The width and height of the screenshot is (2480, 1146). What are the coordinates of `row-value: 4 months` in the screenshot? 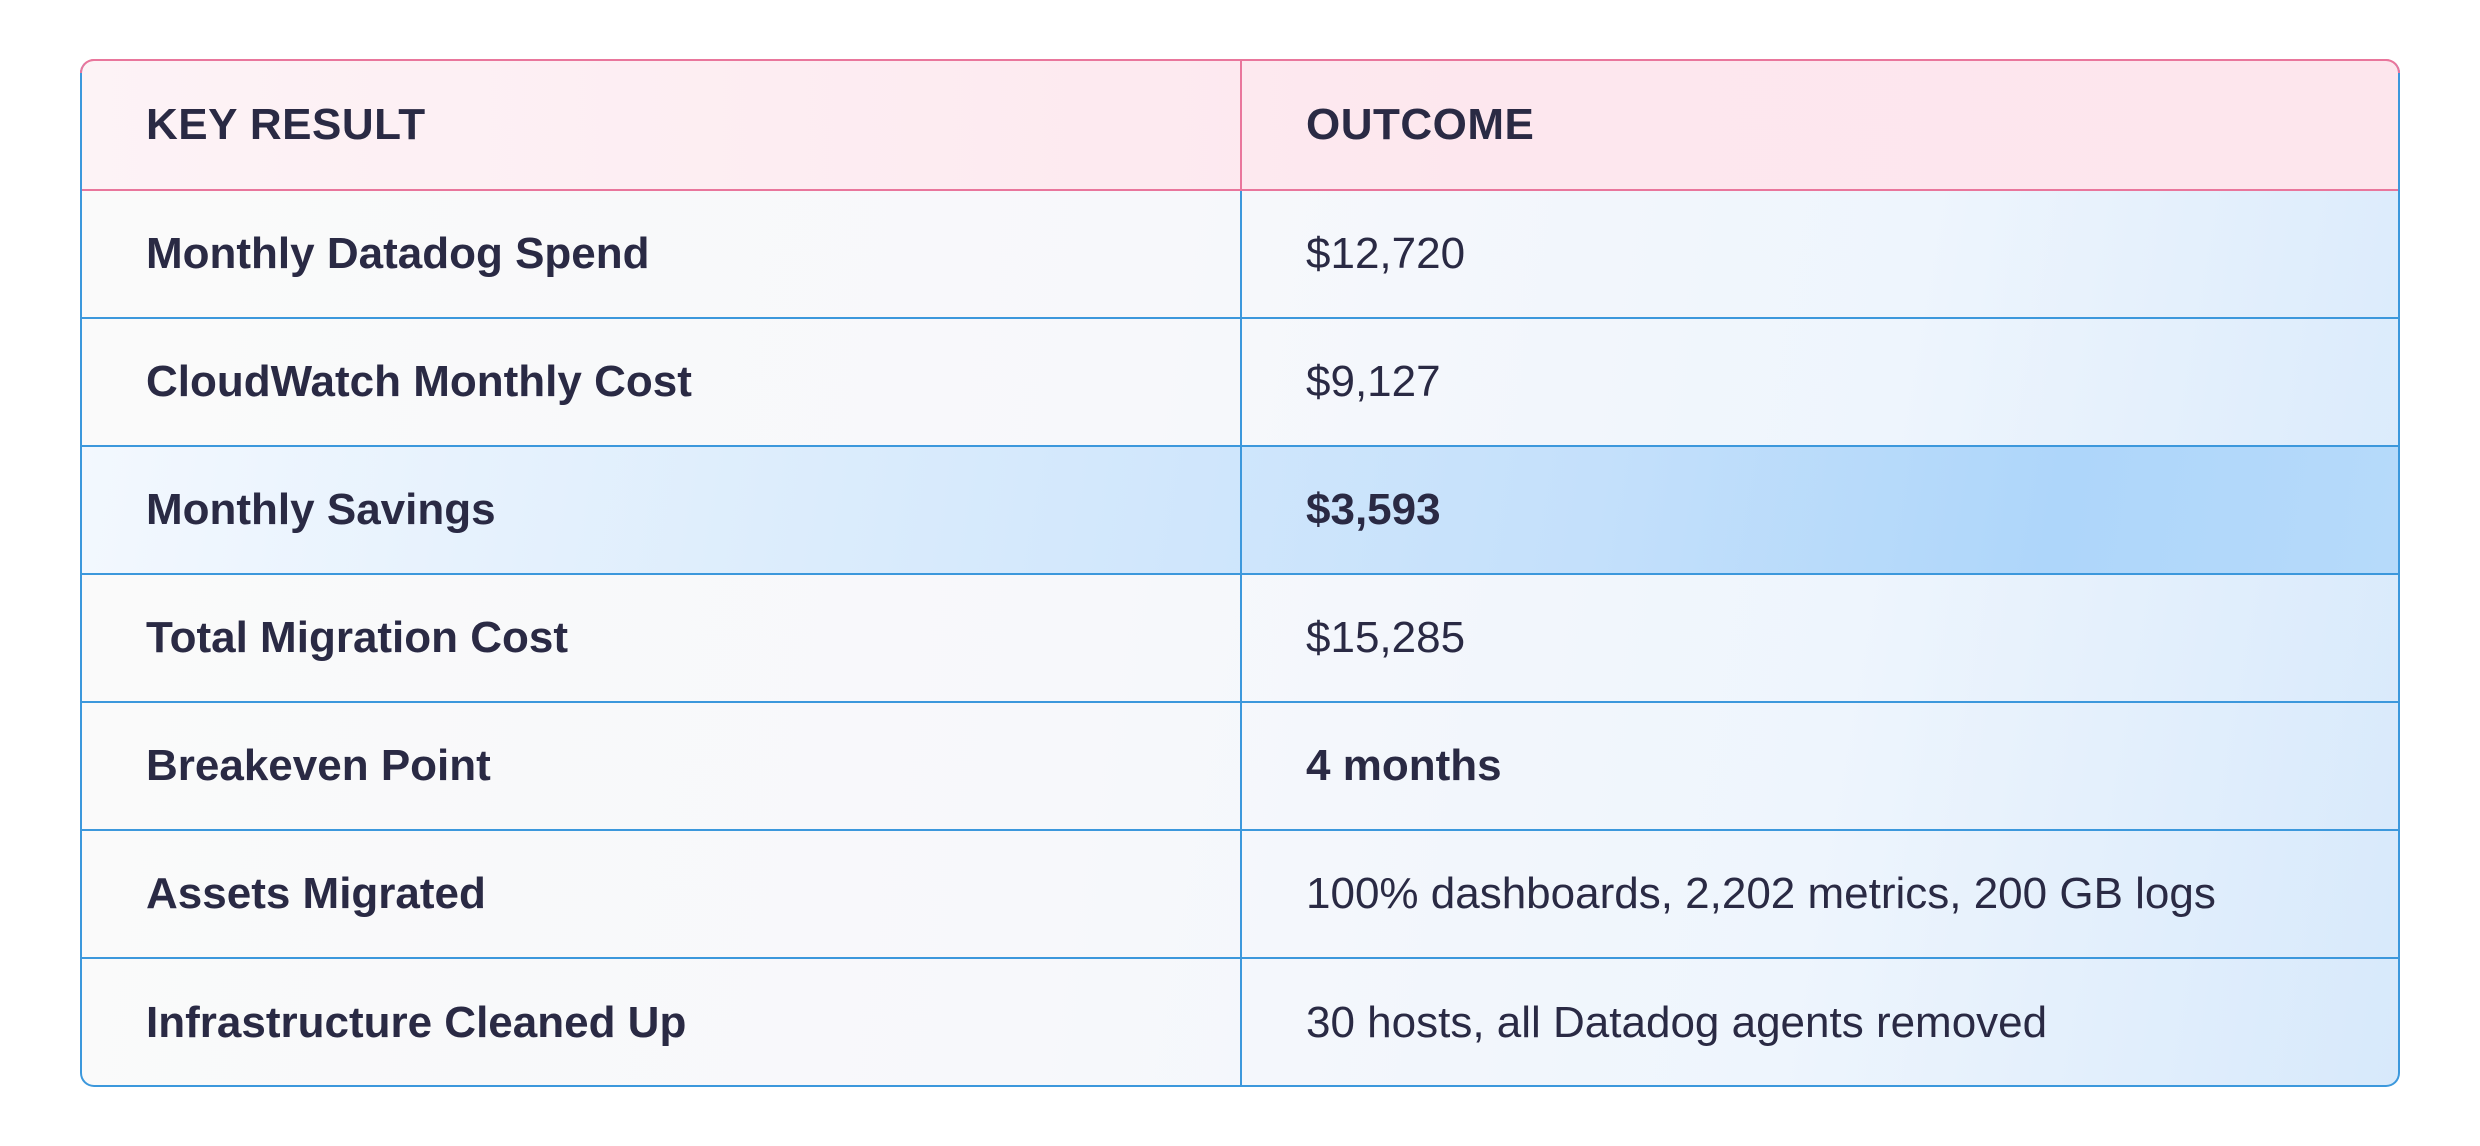 It's located at (1819, 765).